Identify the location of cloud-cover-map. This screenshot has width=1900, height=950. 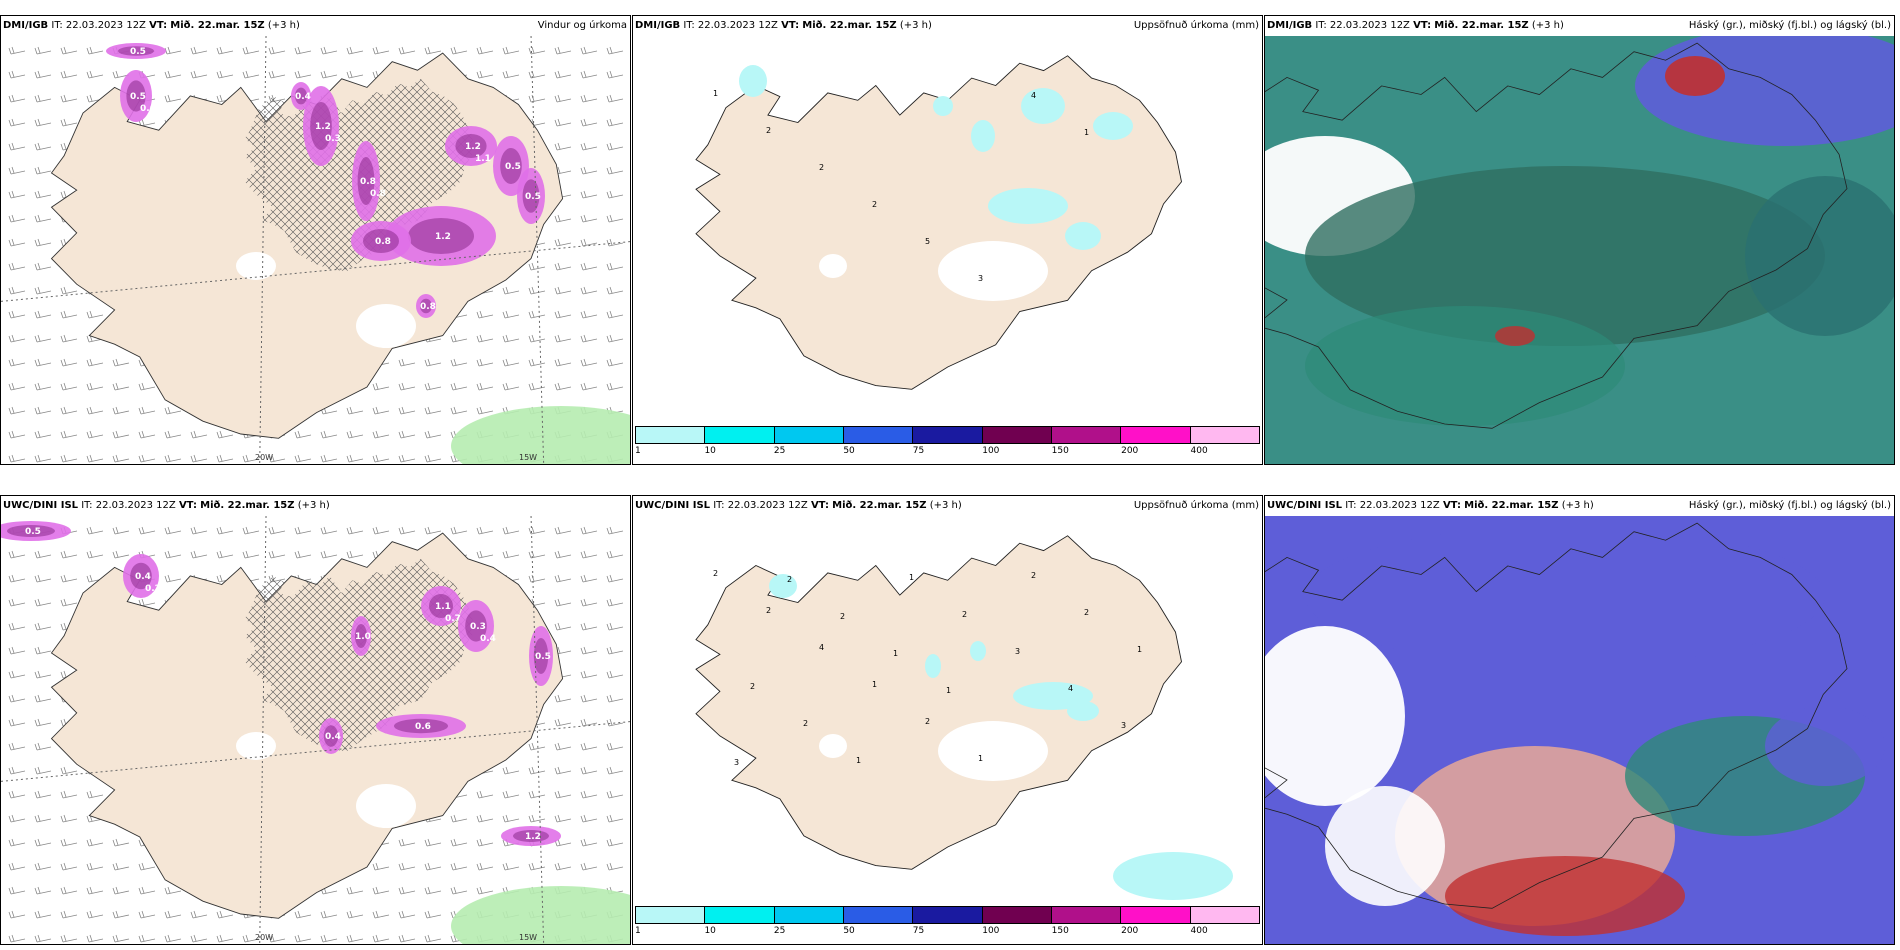
(1579, 250).